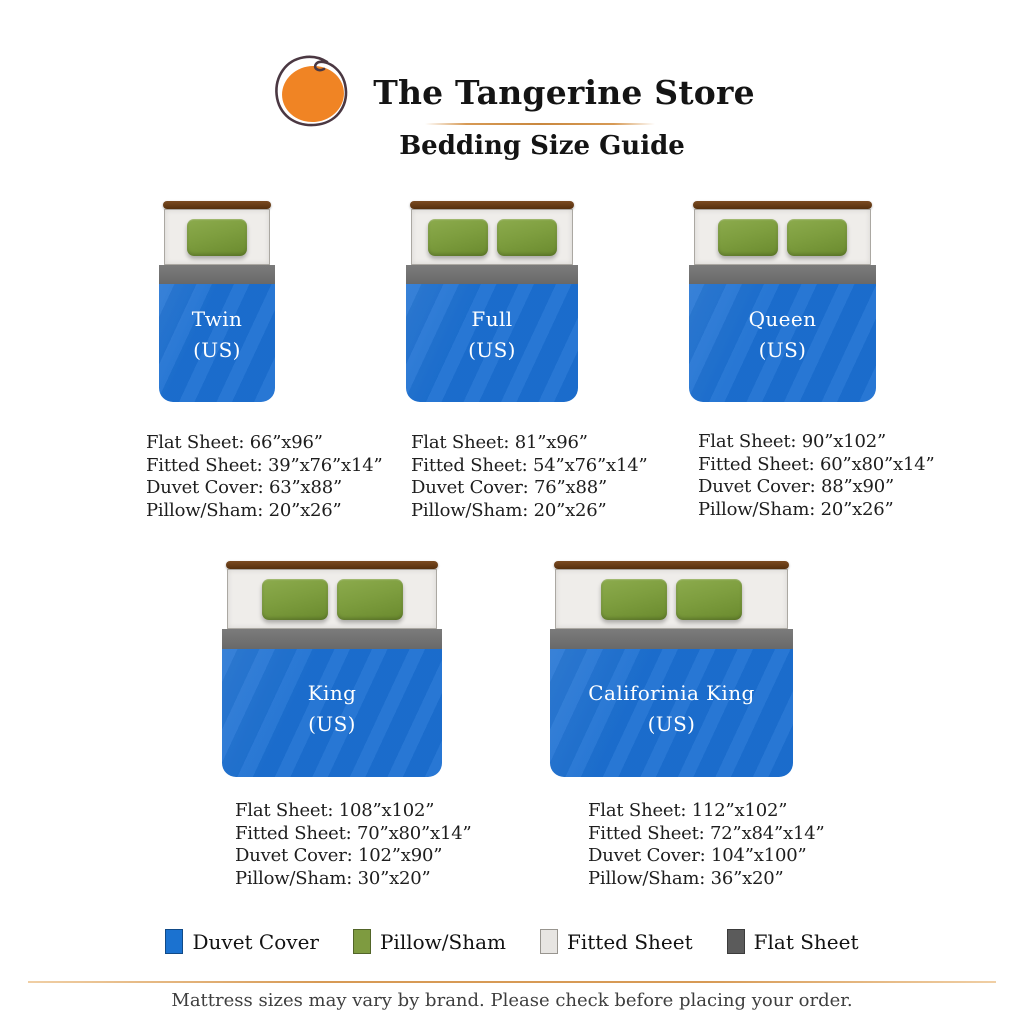  I want to click on duvet-cover: Califorinia King (US), so click(671, 713).